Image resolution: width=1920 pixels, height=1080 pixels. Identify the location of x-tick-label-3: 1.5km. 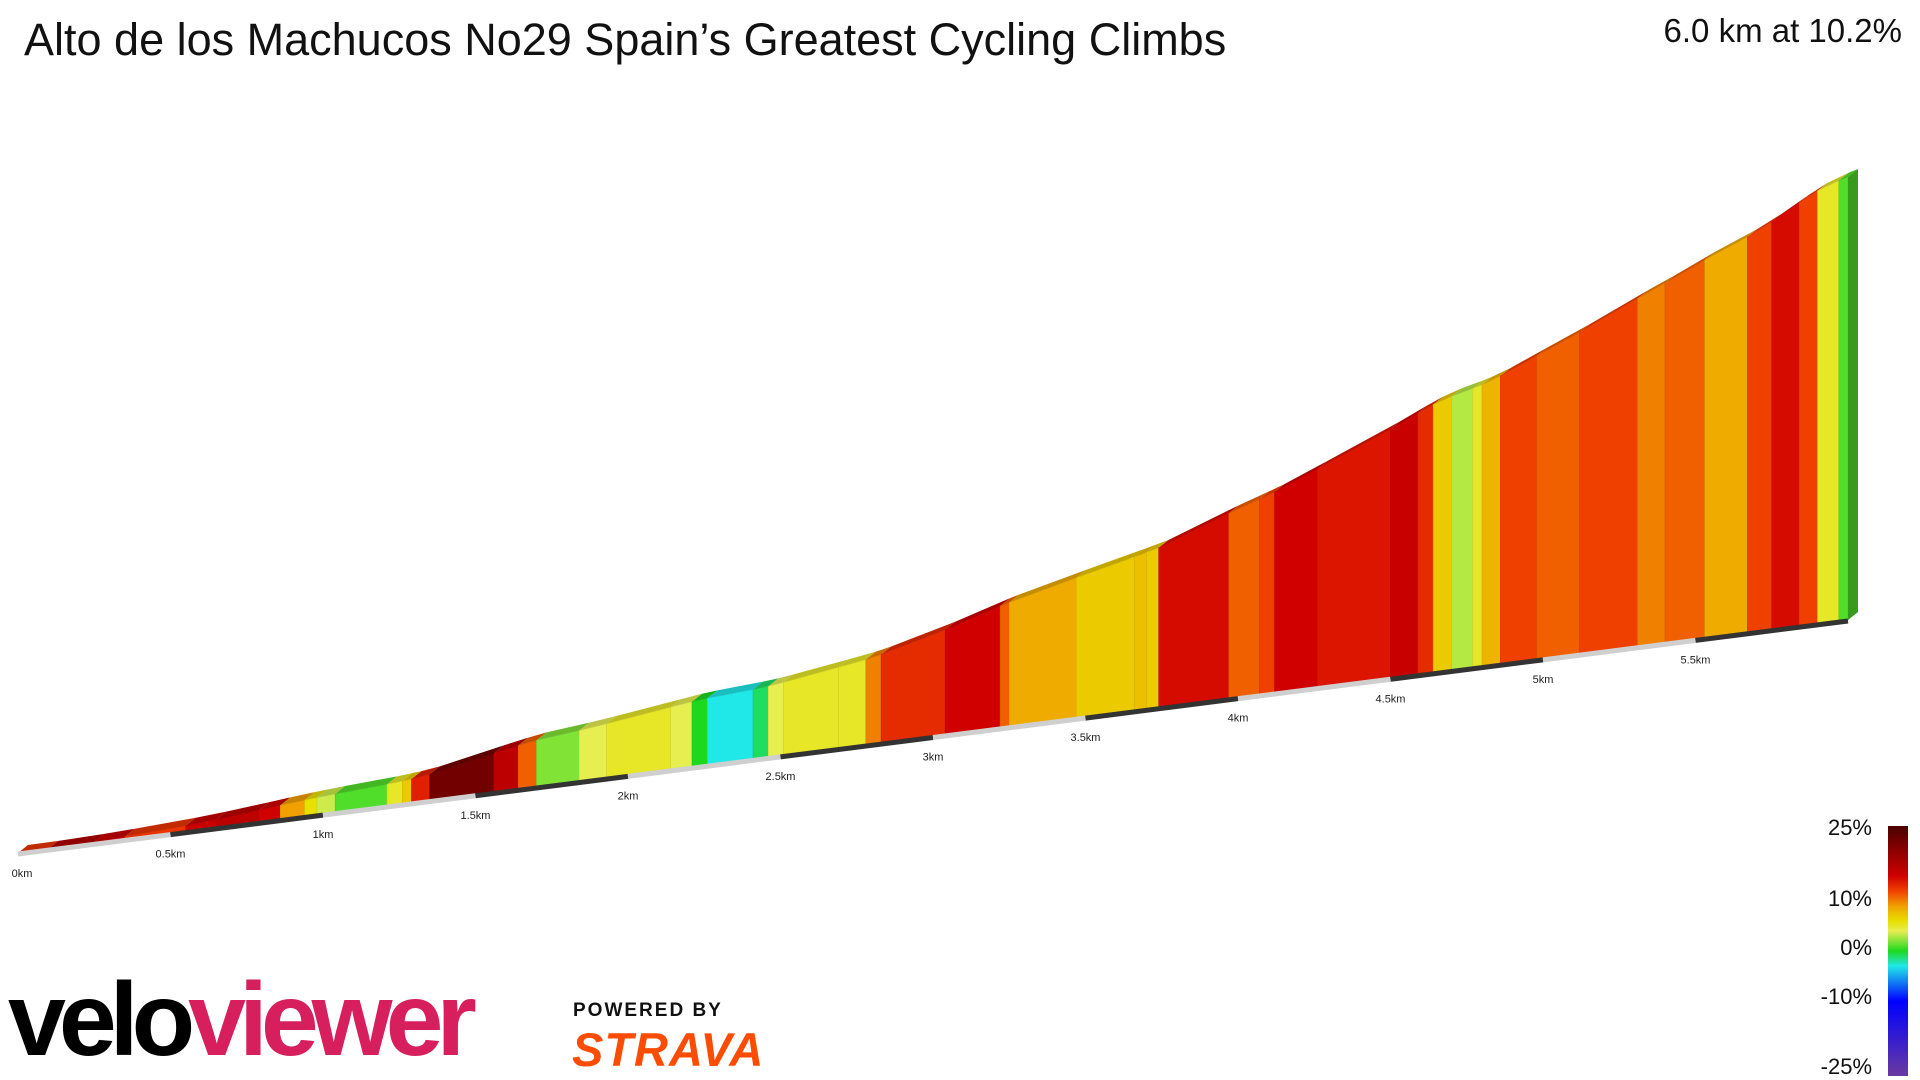
(476, 816).